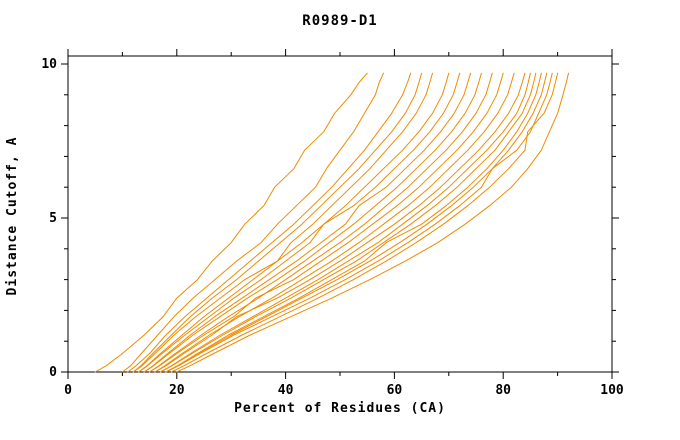 The width and height of the screenshot is (680, 440). I want to click on x-tick-label: 0, so click(68, 390).